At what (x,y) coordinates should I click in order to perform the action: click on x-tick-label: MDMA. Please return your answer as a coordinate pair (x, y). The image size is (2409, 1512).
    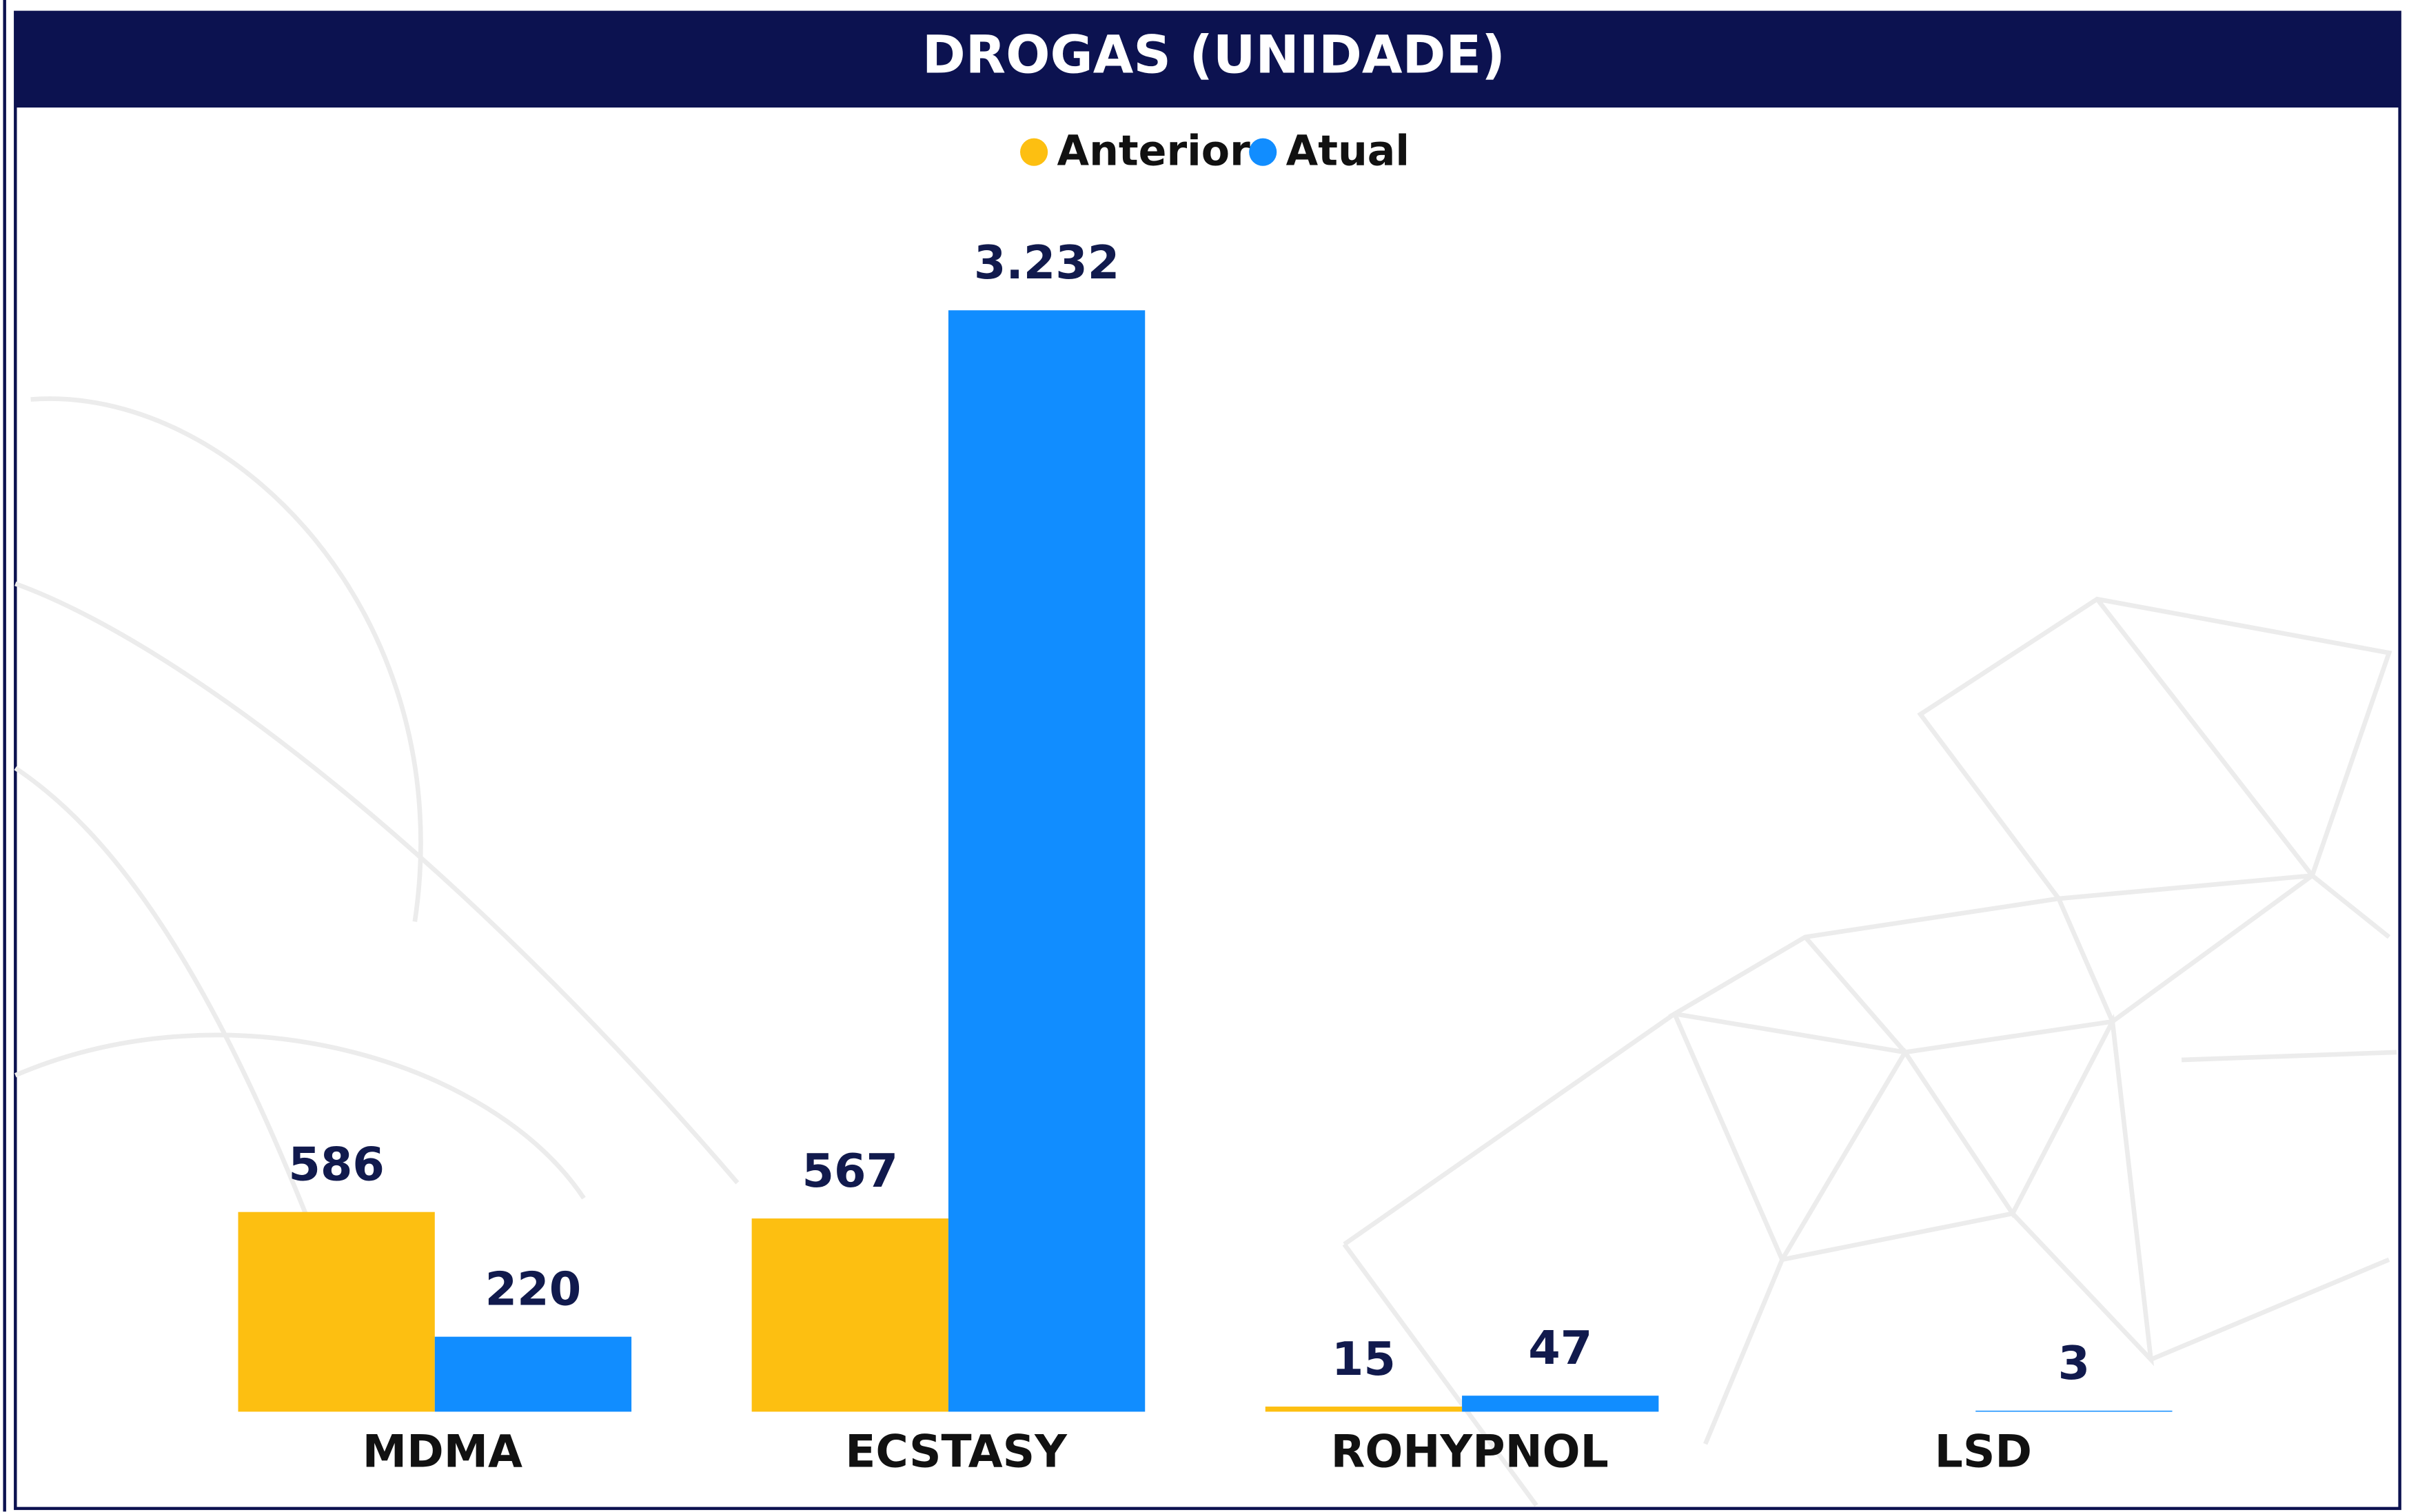
    Looking at the image, I should click on (442, 1452).